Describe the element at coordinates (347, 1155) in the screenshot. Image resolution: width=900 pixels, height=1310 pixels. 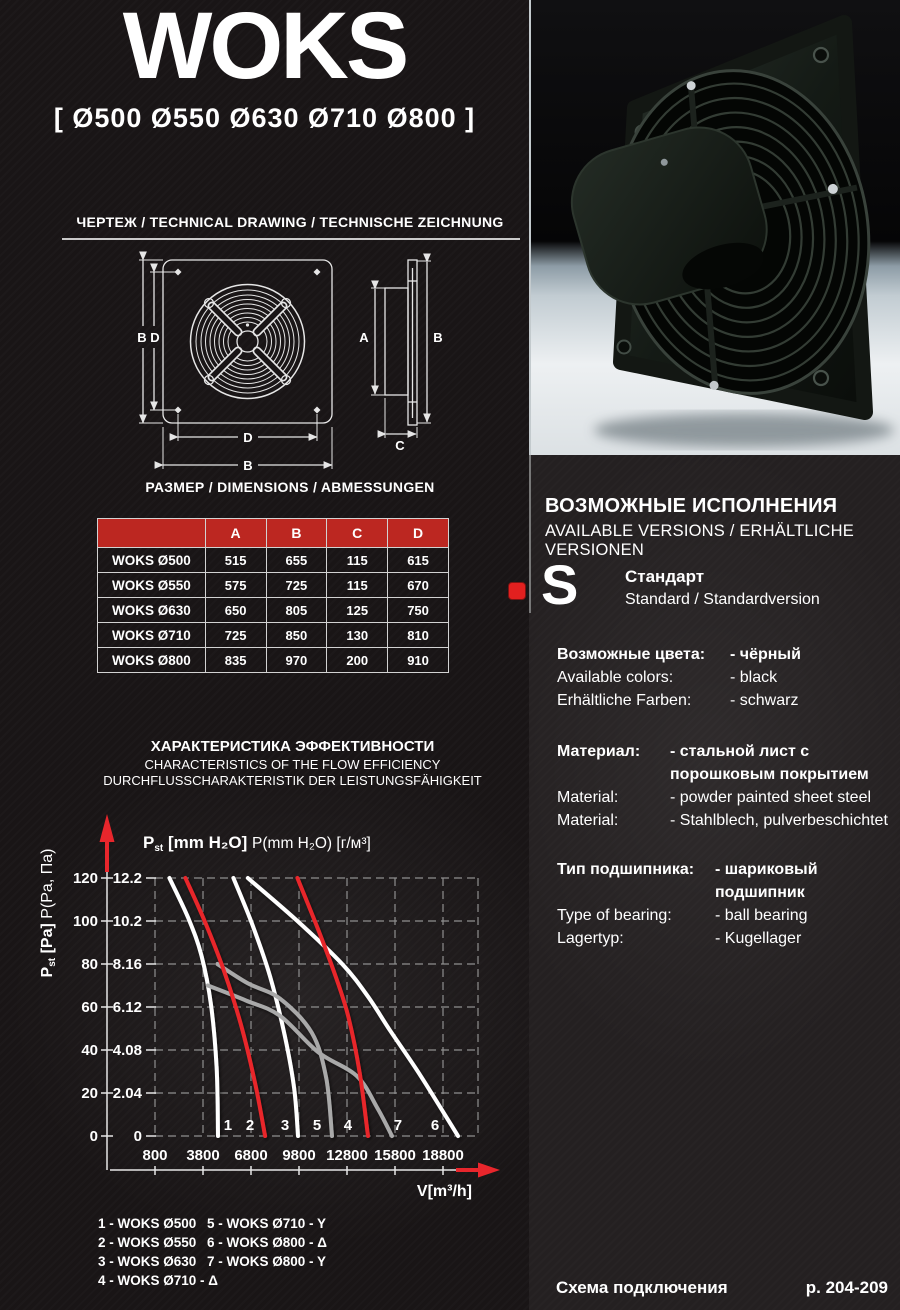
I see `axis-tick-label: 12800` at that location.